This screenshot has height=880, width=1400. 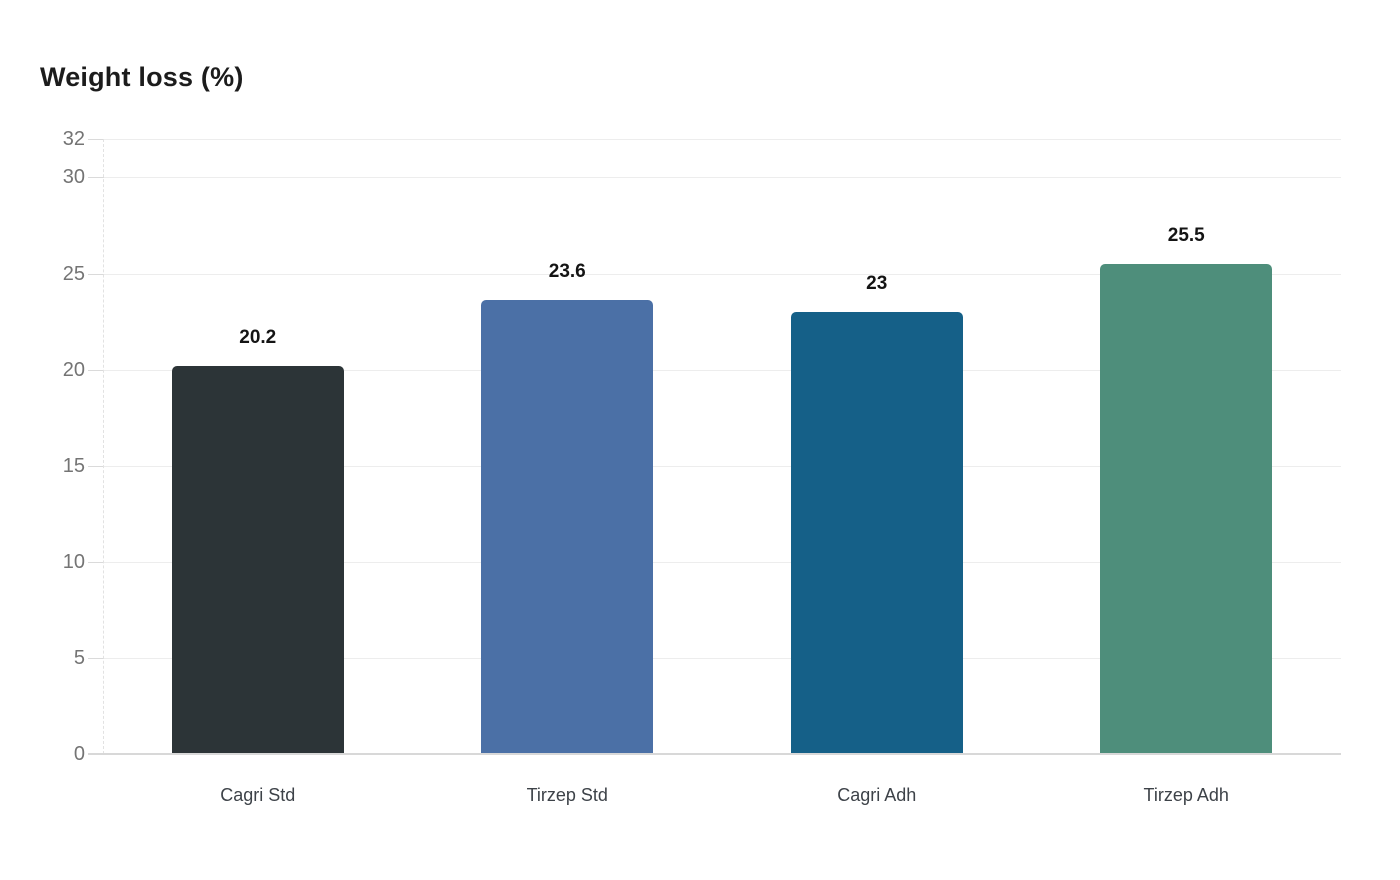 What do you see at coordinates (258, 337) in the screenshot?
I see `bar-value-label: 20.2` at bounding box center [258, 337].